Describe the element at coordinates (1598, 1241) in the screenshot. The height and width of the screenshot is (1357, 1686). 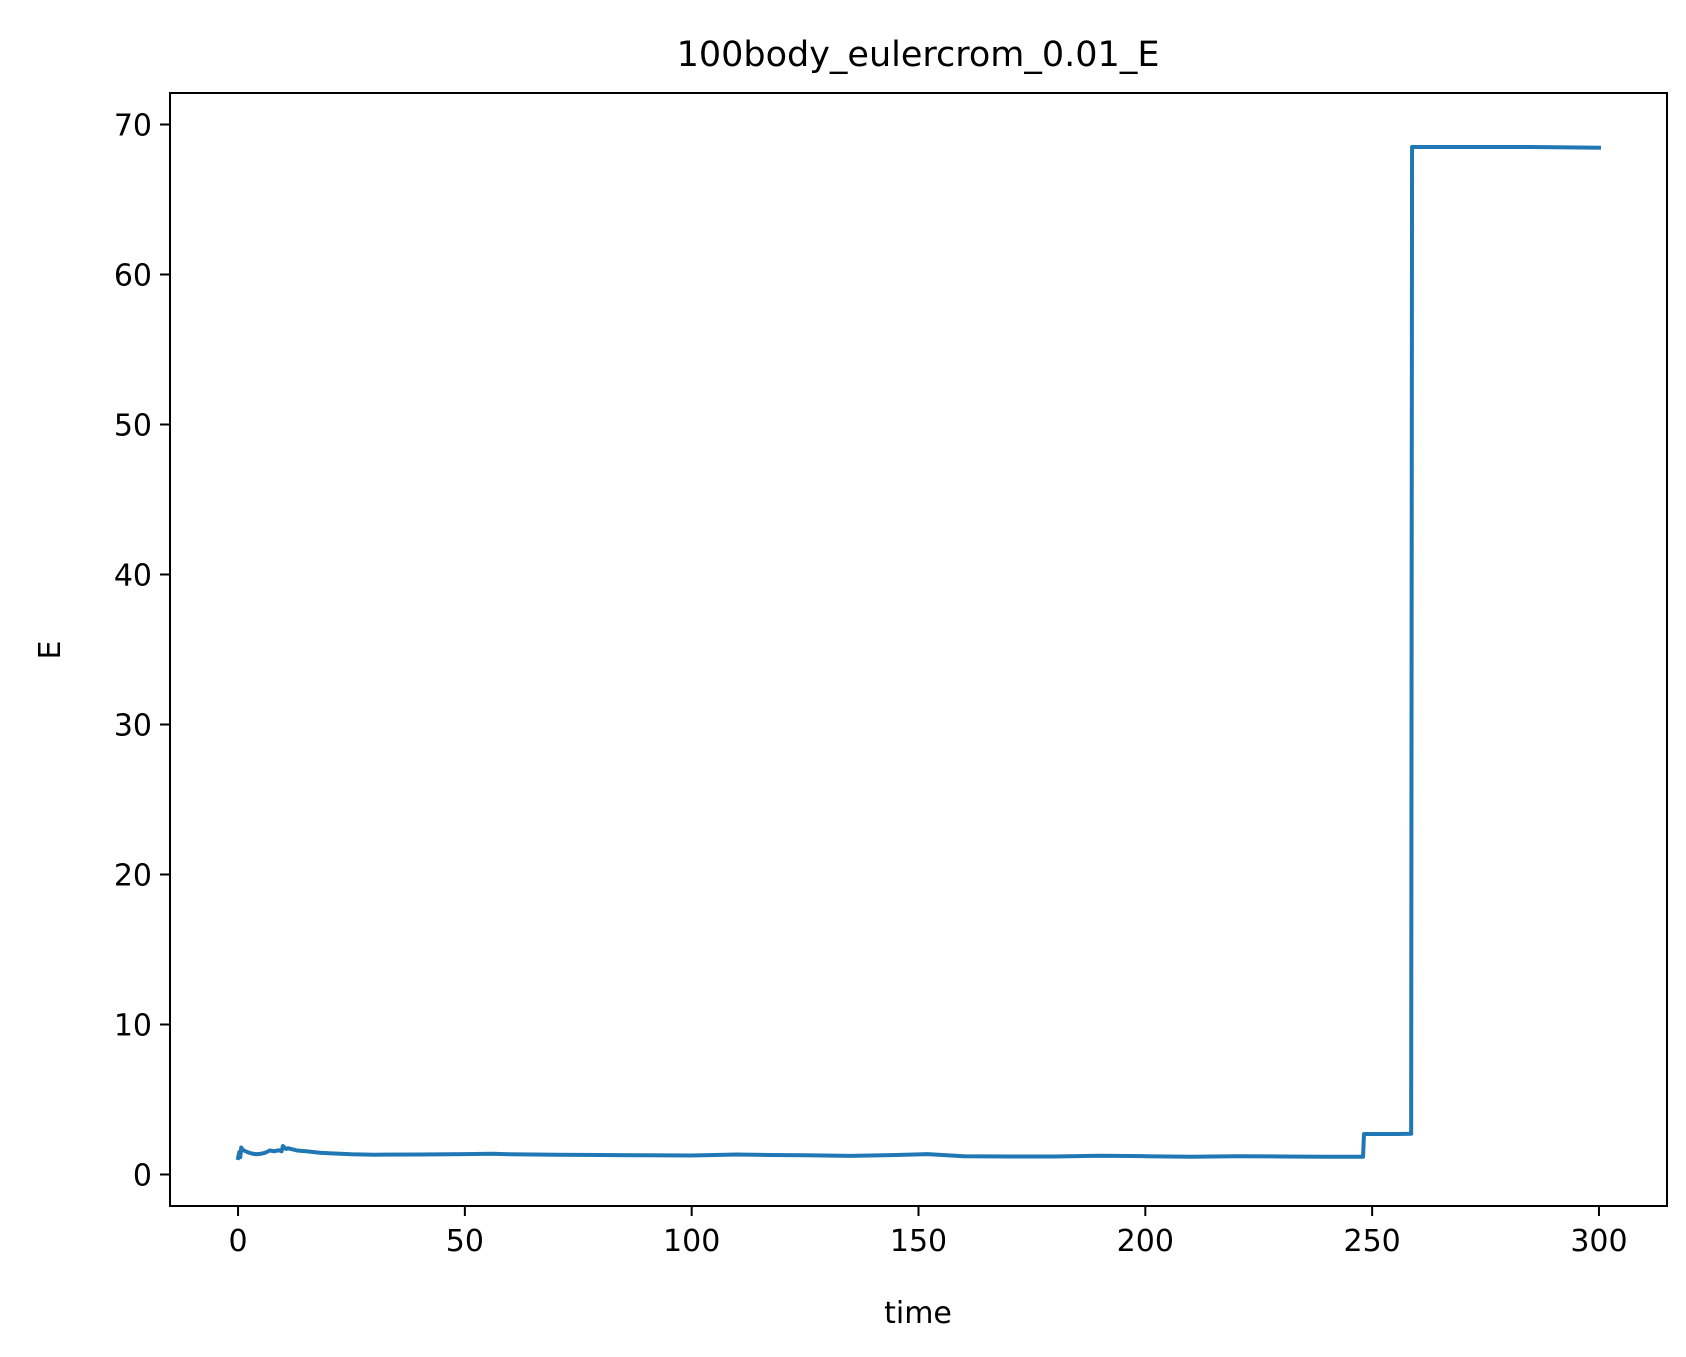
I see `x-tick-label: 300` at that location.